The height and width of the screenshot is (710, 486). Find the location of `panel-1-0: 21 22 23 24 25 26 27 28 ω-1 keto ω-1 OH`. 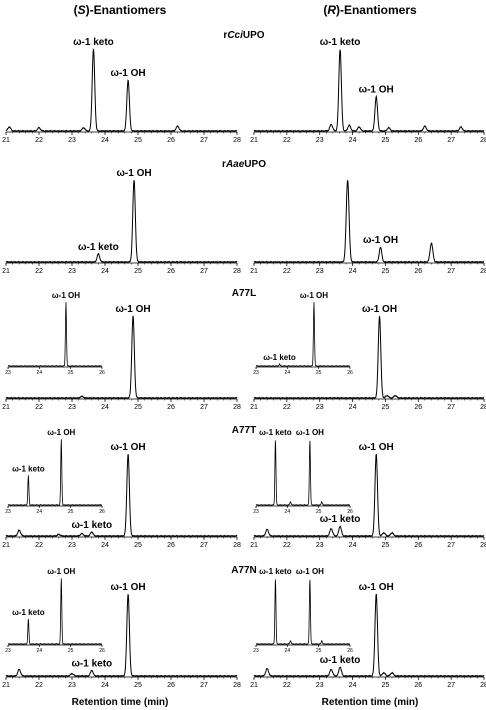

panel-1-0: 21 22 23 24 25 26 27 28 ω-1 keto ω-1 OH is located at coordinates (121, 221).